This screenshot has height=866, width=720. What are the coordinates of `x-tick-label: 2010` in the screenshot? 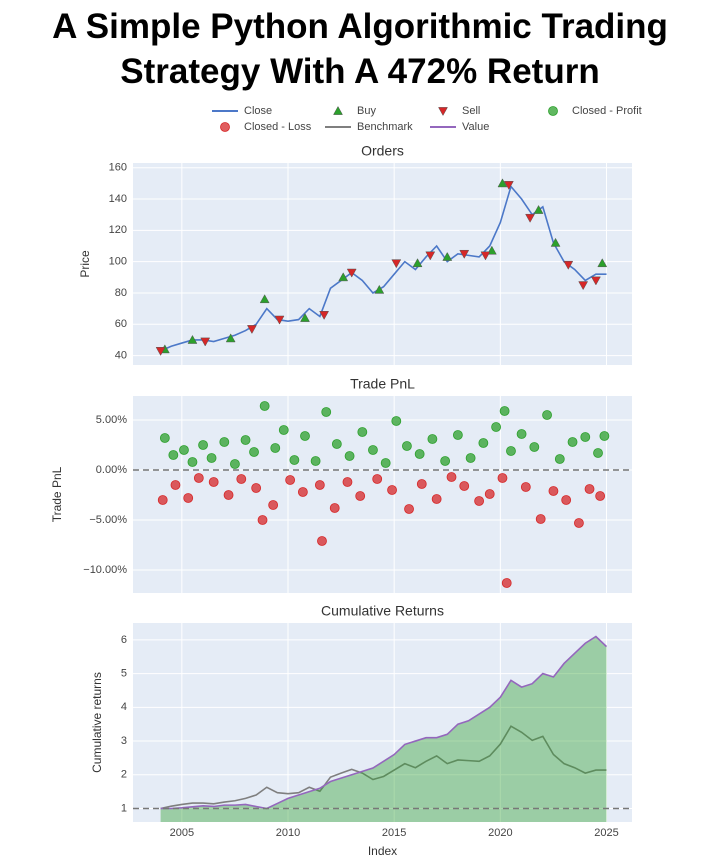 It's located at (288, 833).